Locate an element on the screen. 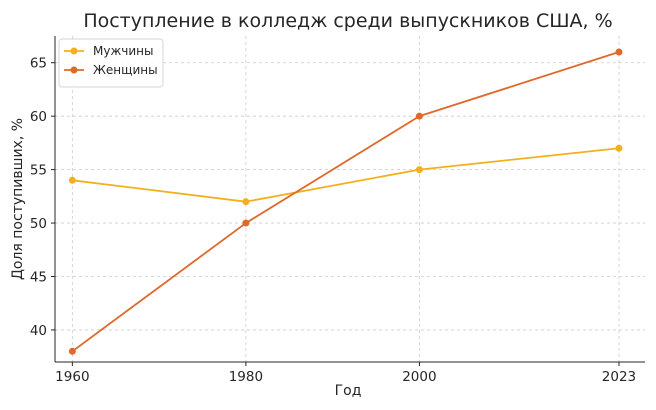  legend-item: Женщины is located at coordinates (111, 70).